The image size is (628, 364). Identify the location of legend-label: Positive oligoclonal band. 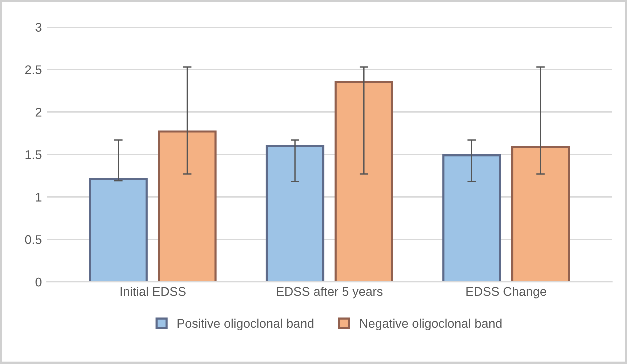
(246, 324).